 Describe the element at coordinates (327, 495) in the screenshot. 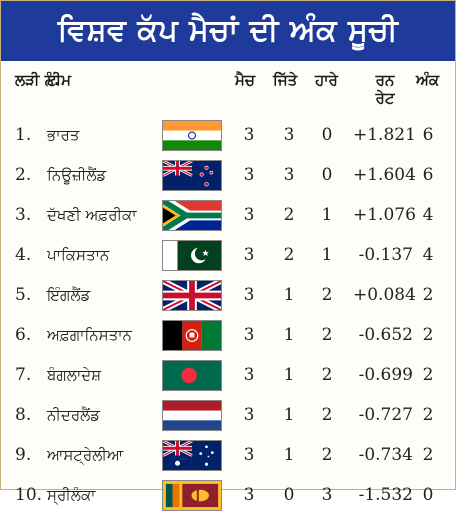

I see `lost-cell: 3` at that location.